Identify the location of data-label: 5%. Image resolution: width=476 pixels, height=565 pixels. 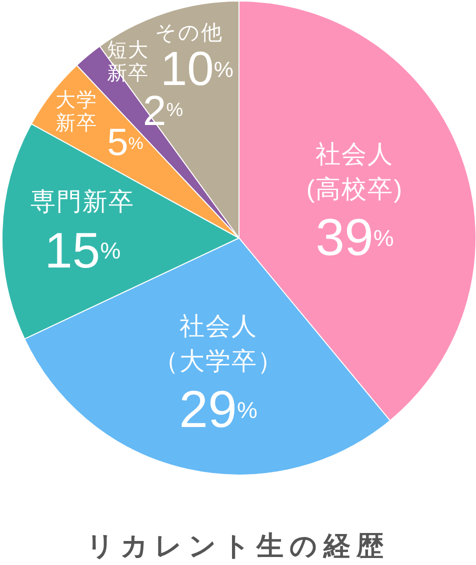
(125, 143).